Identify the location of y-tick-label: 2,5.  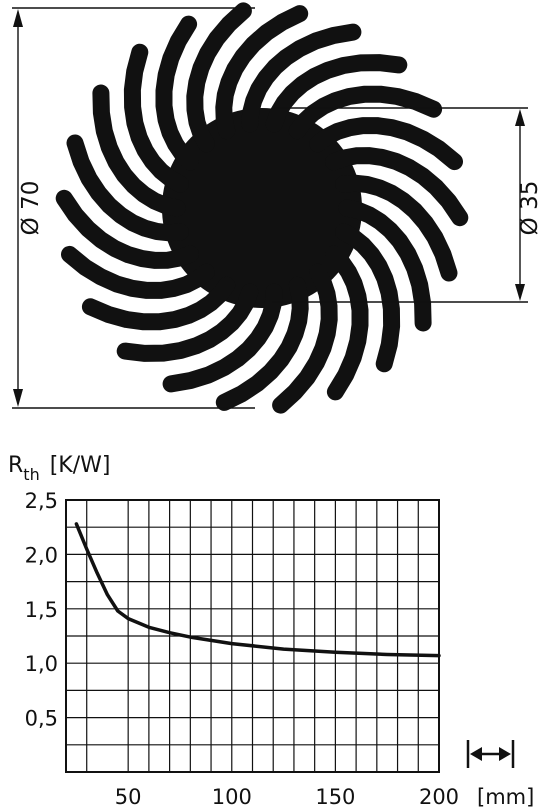
(41, 501).